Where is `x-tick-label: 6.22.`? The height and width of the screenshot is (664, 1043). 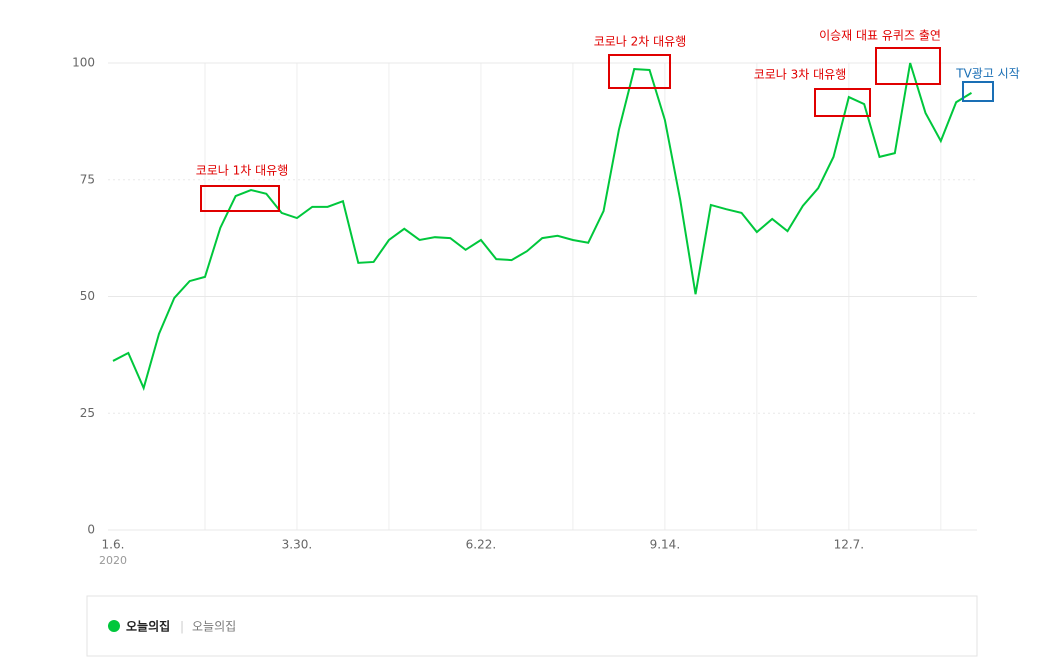 x-tick-label: 6.22. is located at coordinates (481, 545).